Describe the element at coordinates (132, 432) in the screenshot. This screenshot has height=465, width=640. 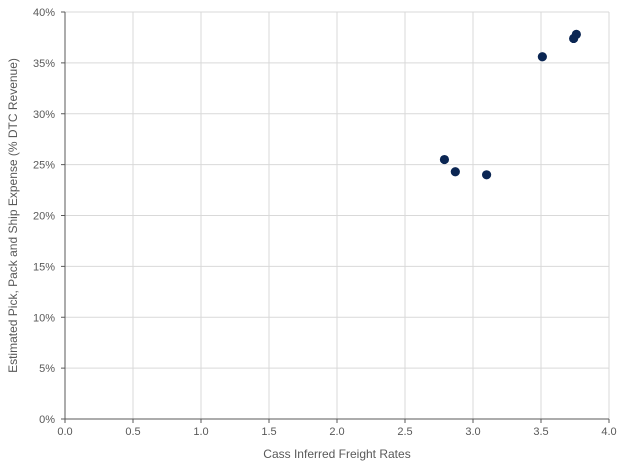
I see `x-tick-label: 0.5` at that location.